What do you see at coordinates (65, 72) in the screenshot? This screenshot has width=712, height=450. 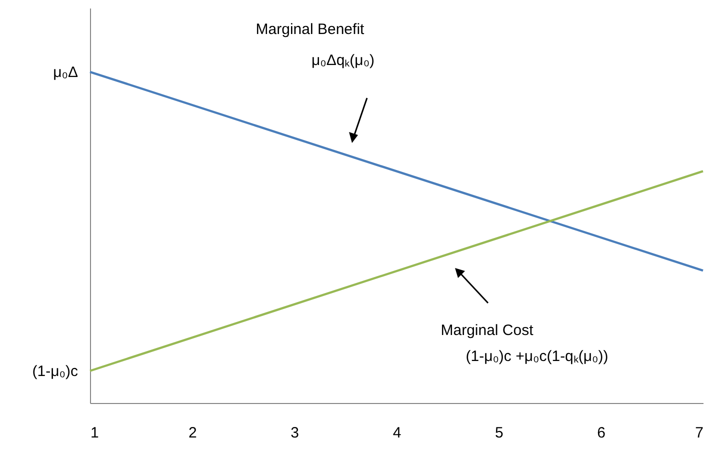 I see `annotation: μ₀Δ` at bounding box center [65, 72].